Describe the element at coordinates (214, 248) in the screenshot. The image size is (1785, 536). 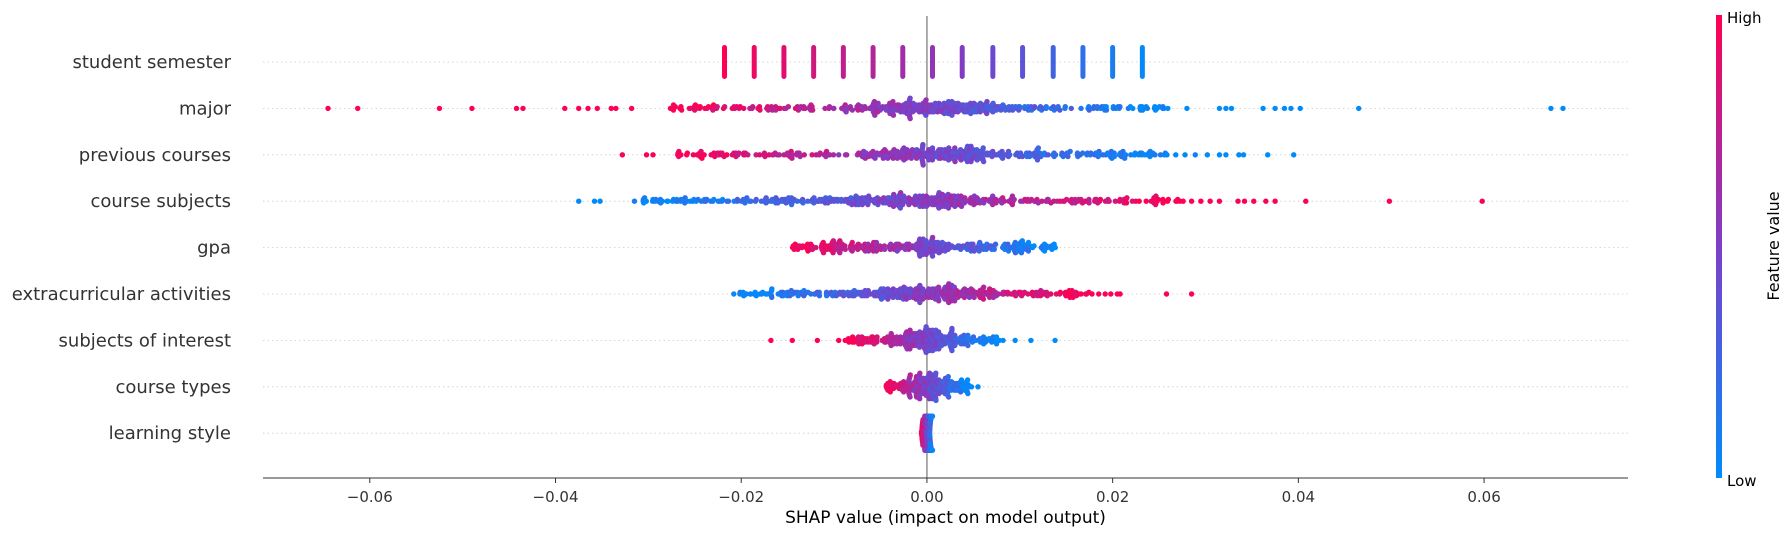
I see `feature-label-gpa: gpa` at that location.